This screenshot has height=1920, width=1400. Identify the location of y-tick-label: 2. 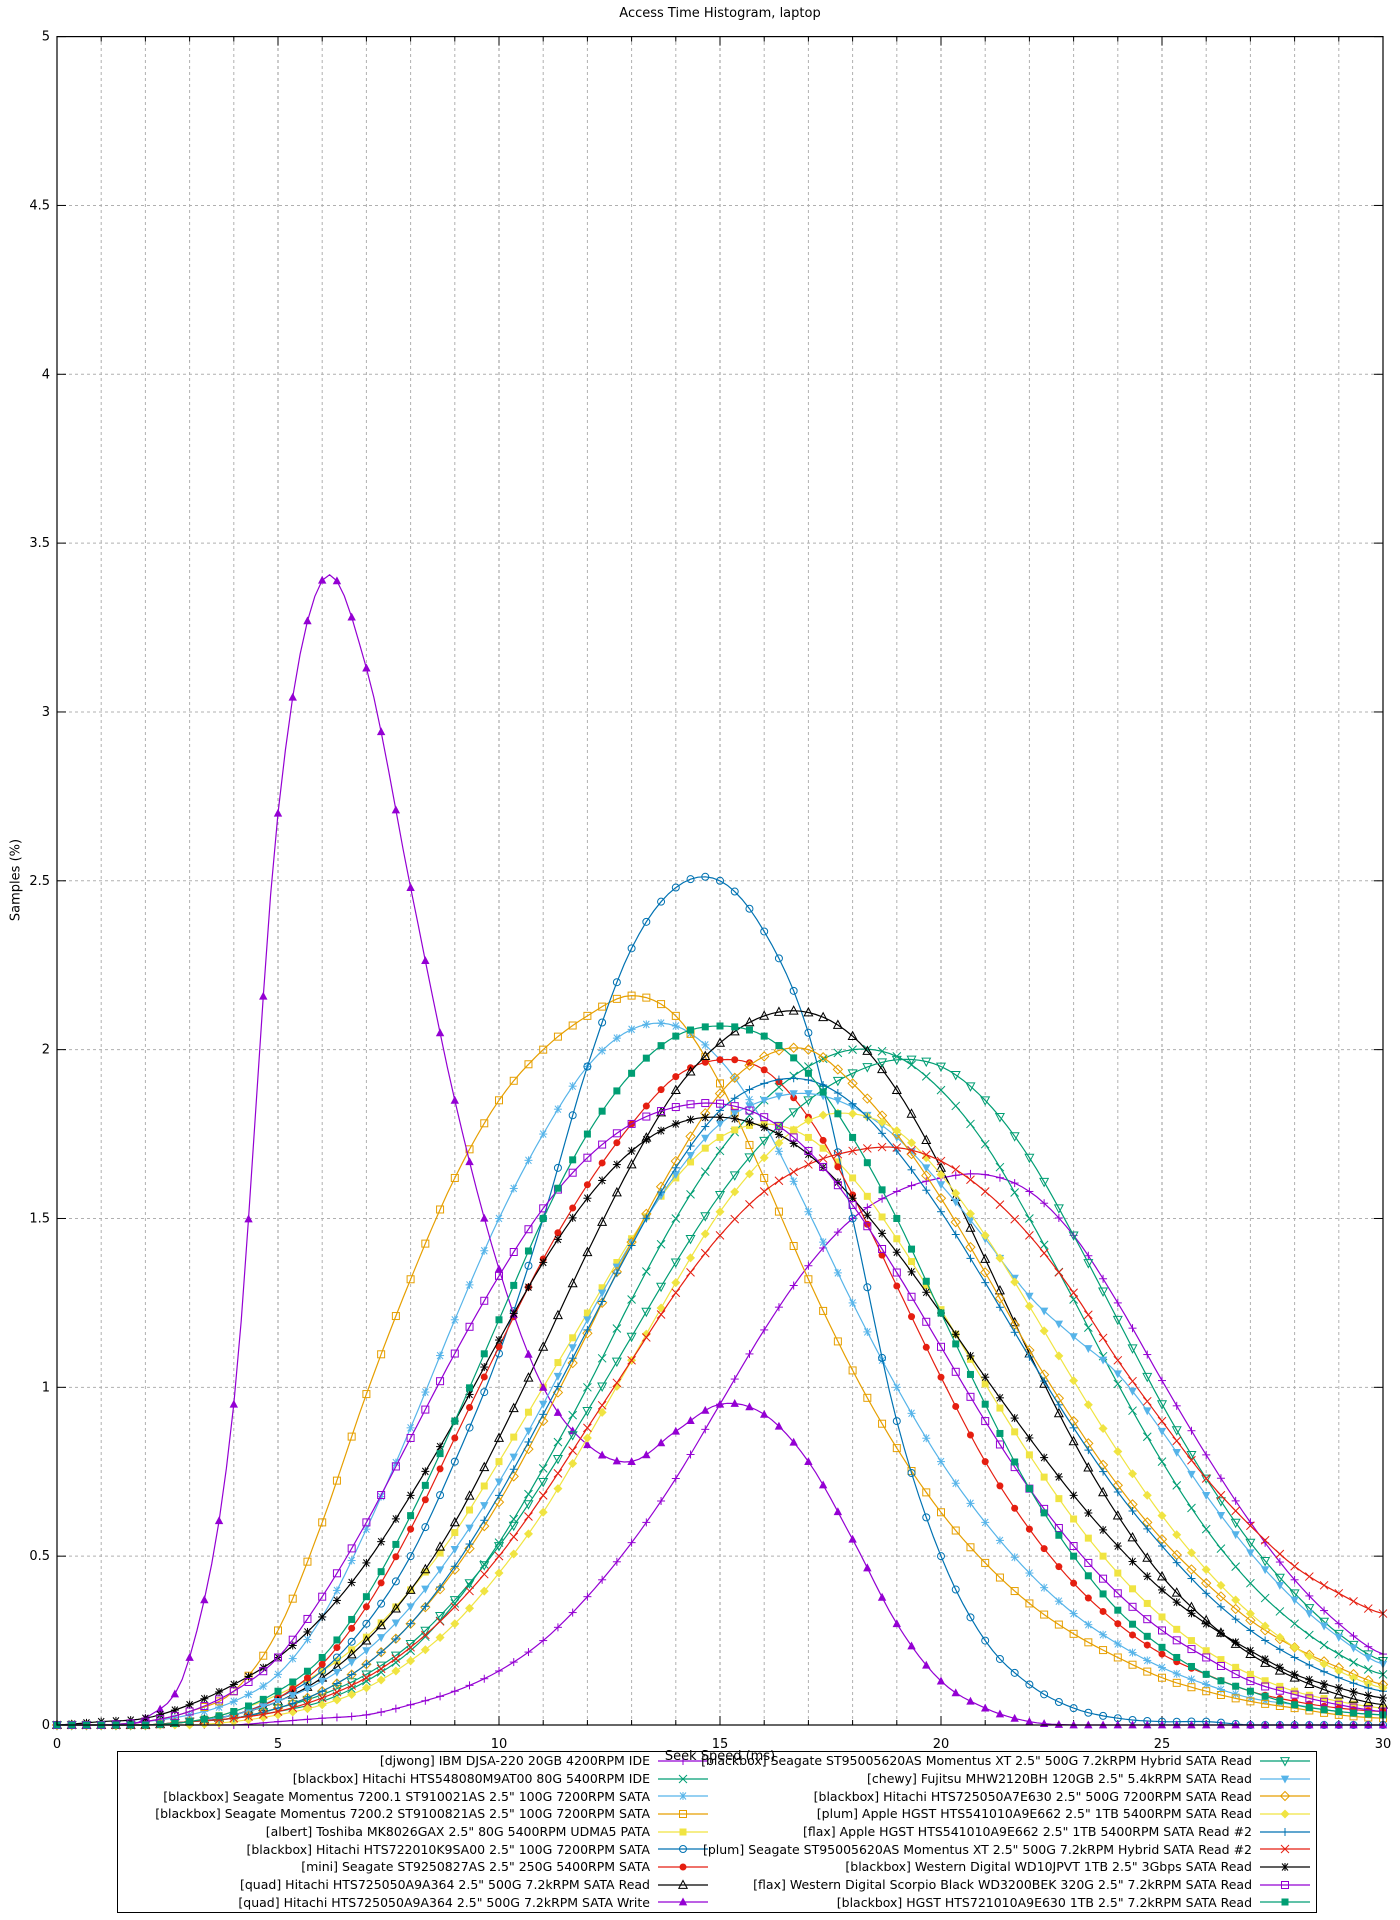
(46, 1050).